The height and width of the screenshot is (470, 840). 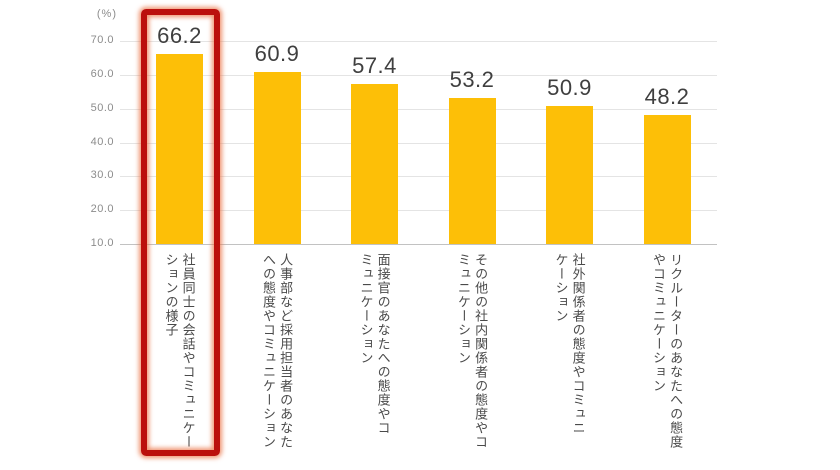 What do you see at coordinates (179, 351) in the screenshot?
I see `x-axis-category-label: 社員同士の会話やコミュニケー ションの様子` at bounding box center [179, 351].